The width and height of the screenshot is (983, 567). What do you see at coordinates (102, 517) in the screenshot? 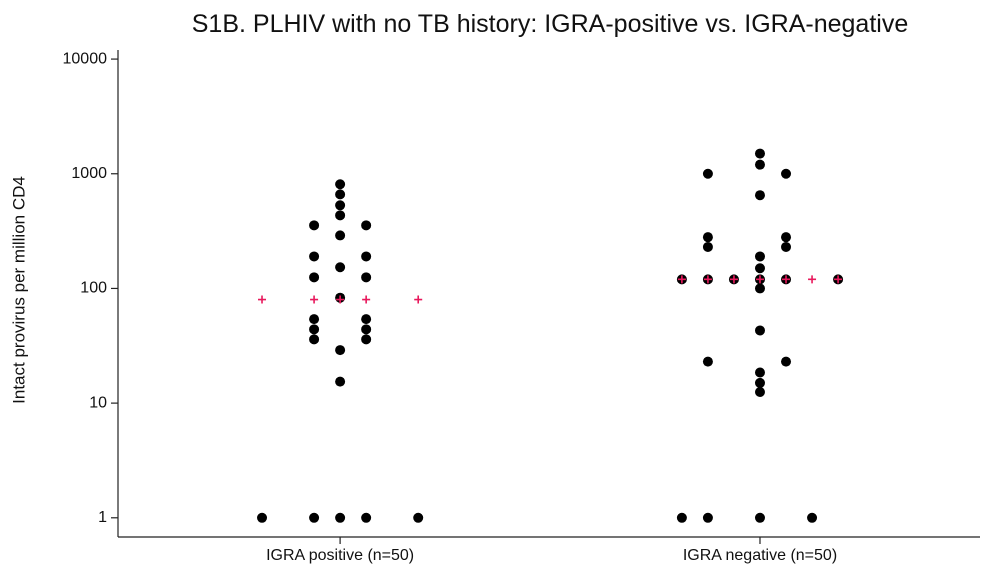
I see `y-tick-label: 1` at bounding box center [102, 517].